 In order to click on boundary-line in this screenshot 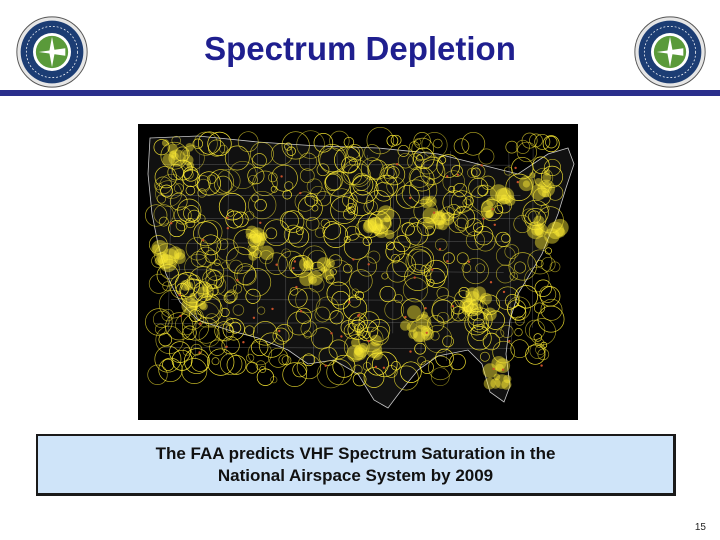, I will do `click(449, 256)`.